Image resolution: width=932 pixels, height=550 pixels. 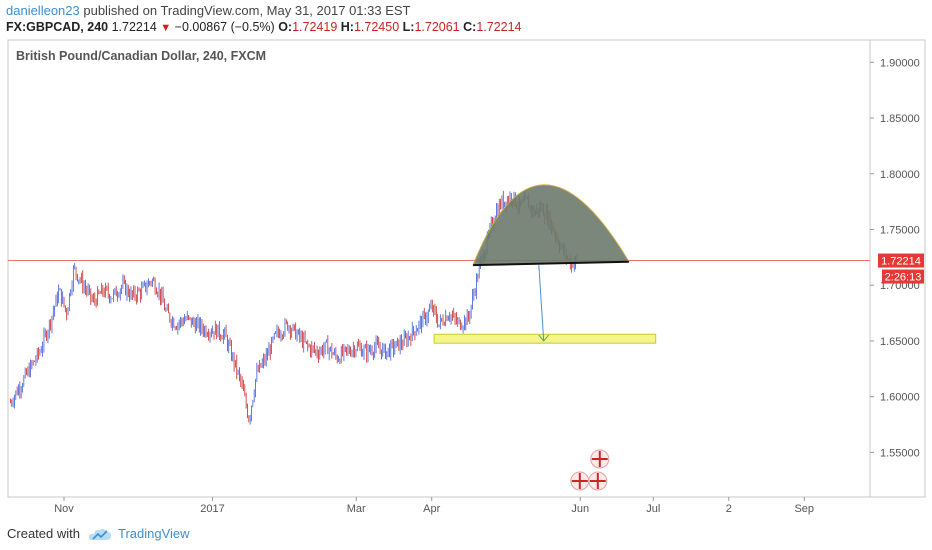 I want to click on open-label: O:, so click(x=285, y=27).